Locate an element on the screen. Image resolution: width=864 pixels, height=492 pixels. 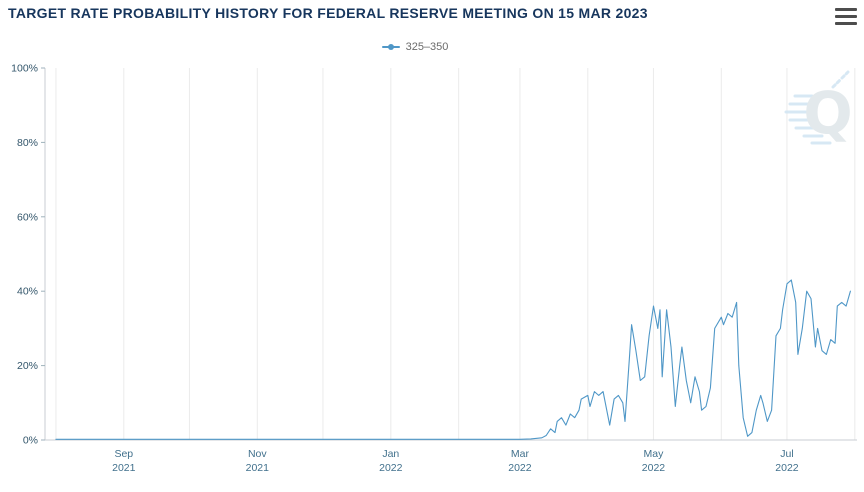
legend: 325–350 is located at coordinates (432, 47).